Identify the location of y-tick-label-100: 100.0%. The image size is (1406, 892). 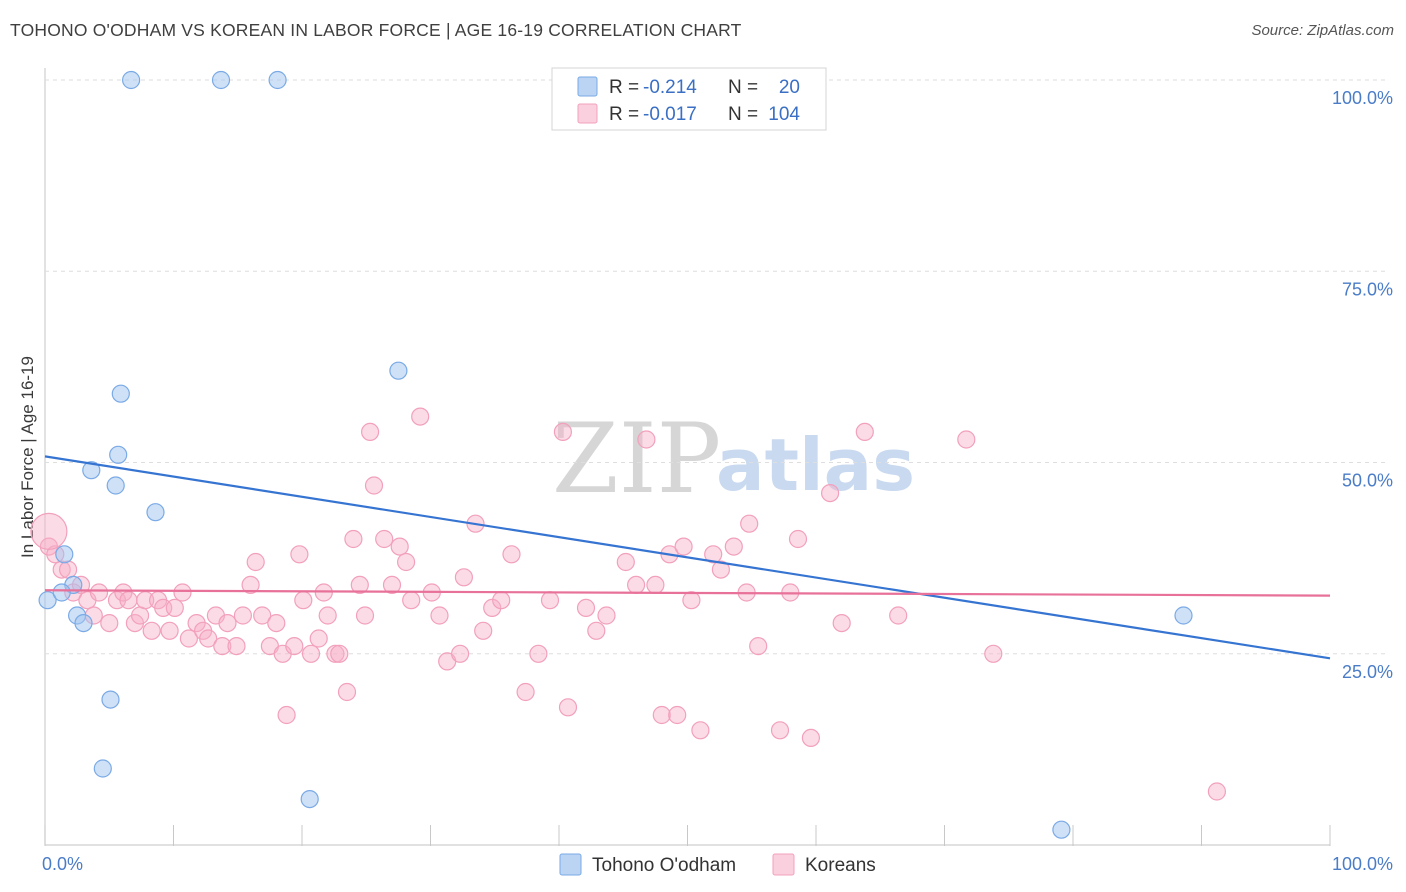
(1362, 98).